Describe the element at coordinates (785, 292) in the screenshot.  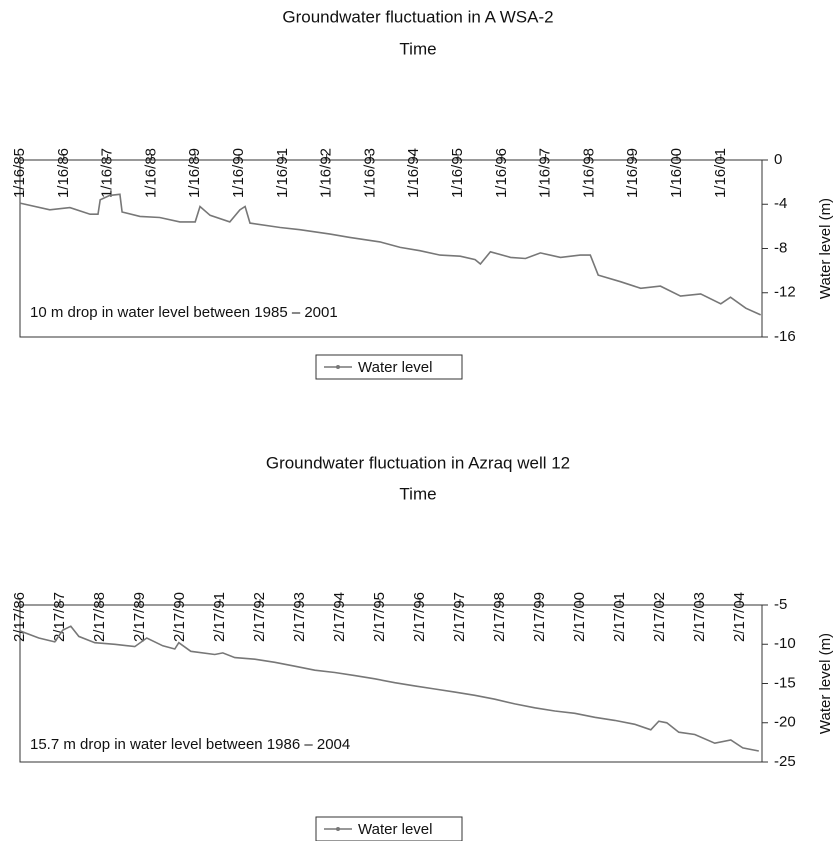
I see `y-tick-label: -12` at that location.